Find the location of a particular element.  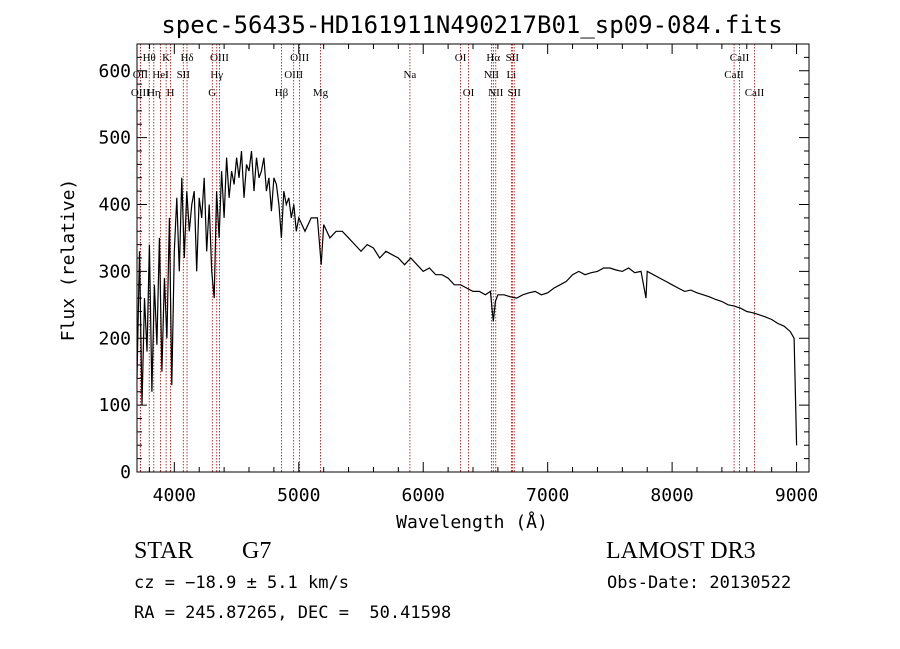

x-tick-label: 6000 is located at coordinates (423, 495).